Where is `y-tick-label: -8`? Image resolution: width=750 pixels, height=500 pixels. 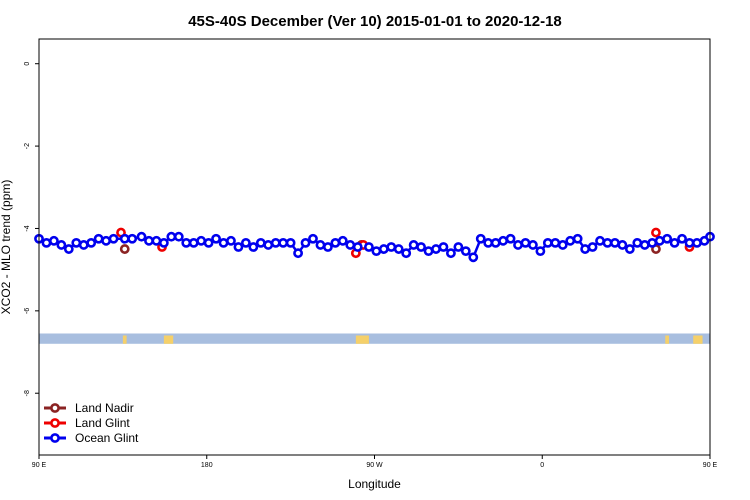 y-tick-label: -8 is located at coordinates (27, 393).